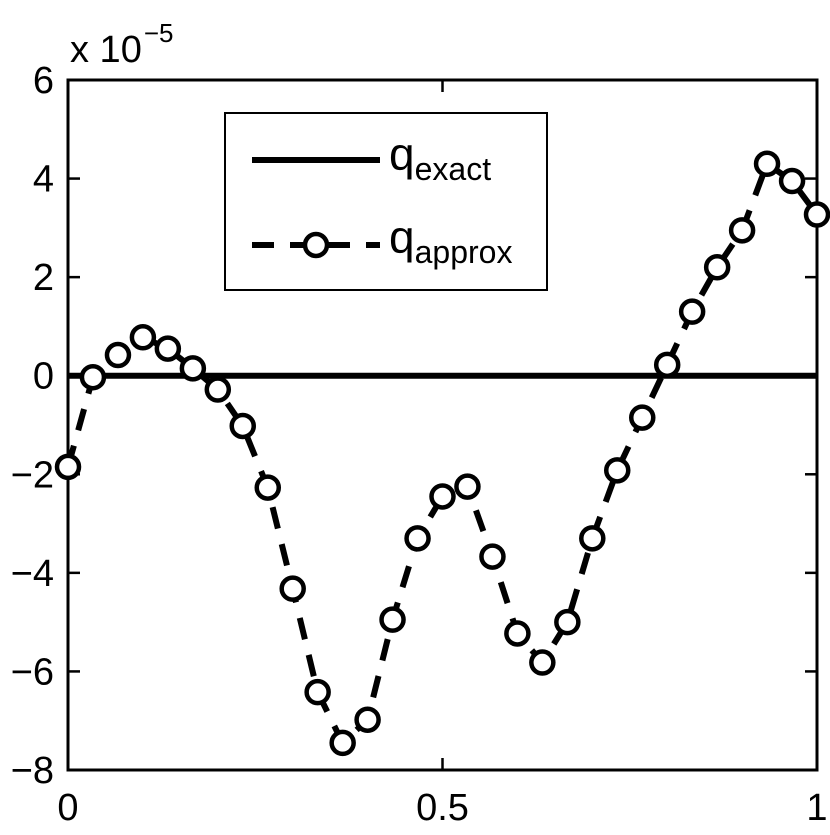 This screenshot has width=830, height=835. I want to click on legend: qexact qapprox, so click(386, 201).